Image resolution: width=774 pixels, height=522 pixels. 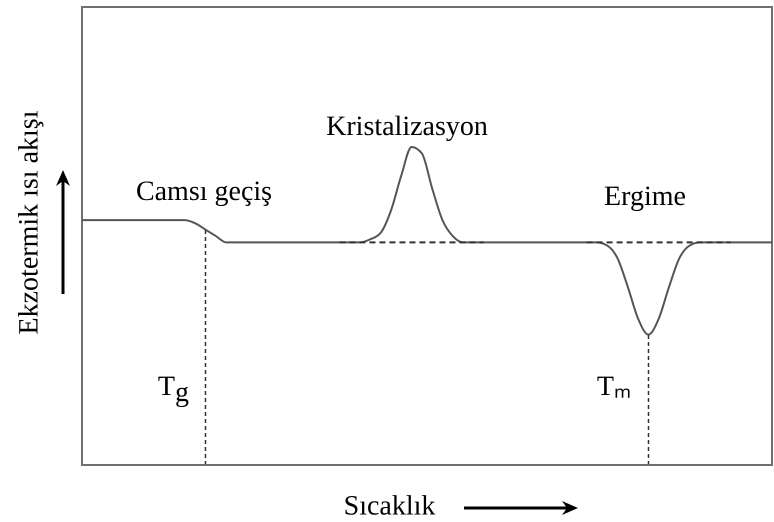 I want to click on y-axis-title: Ekzotermik ısı akışı, so click(x=29, y=222).